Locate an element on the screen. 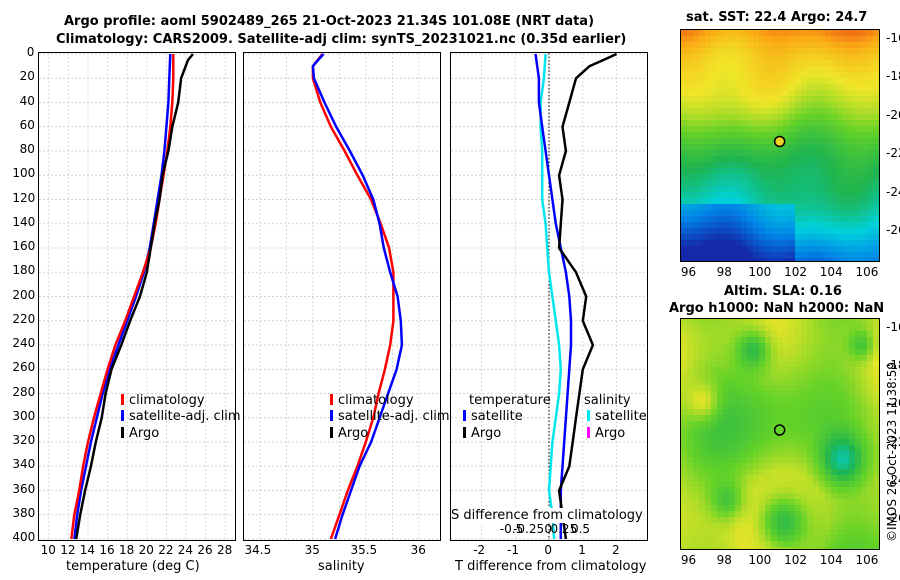 The height and width of the screenshot is (580, 900). x-tick: 22 is located at coordinates (166, 550).